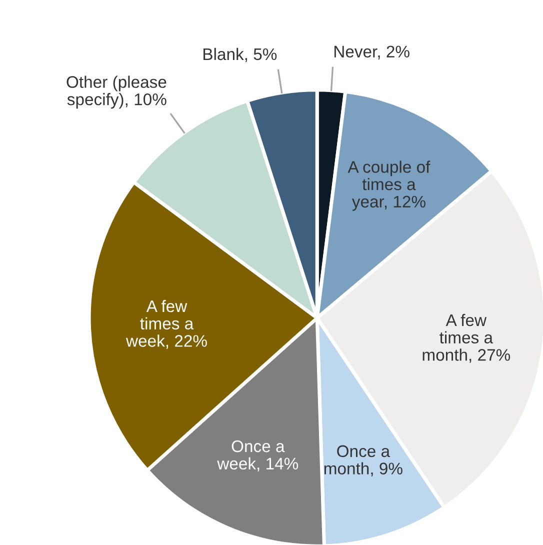 The width and height of the screenshot is (543, 545). What do you see at coordinates (363, 460) in the screenshot?
I see `slice-label: Once a month, 9%` at bounding box center [363, 460].